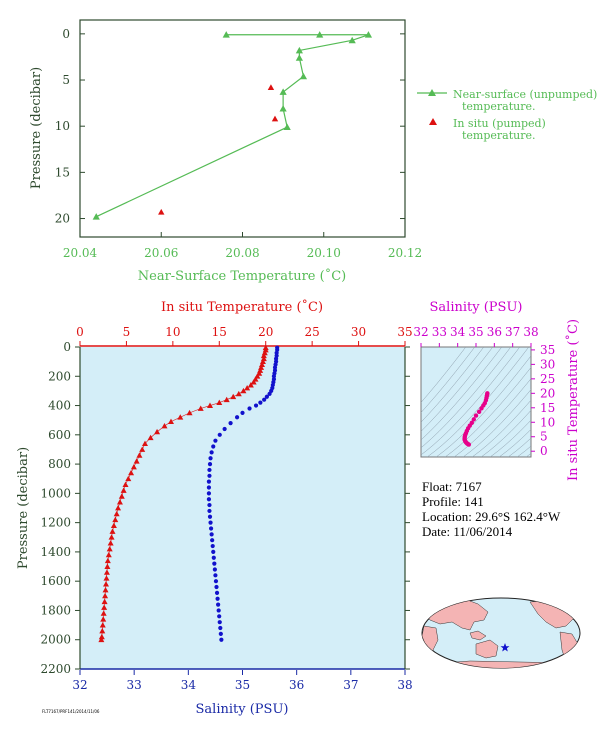 Image resolution: width=601 pixels, height=732 pixels. Describe the element at coordinates (219, 332) in the screenshot. I see `temperature-tick-label: 15` at that location.